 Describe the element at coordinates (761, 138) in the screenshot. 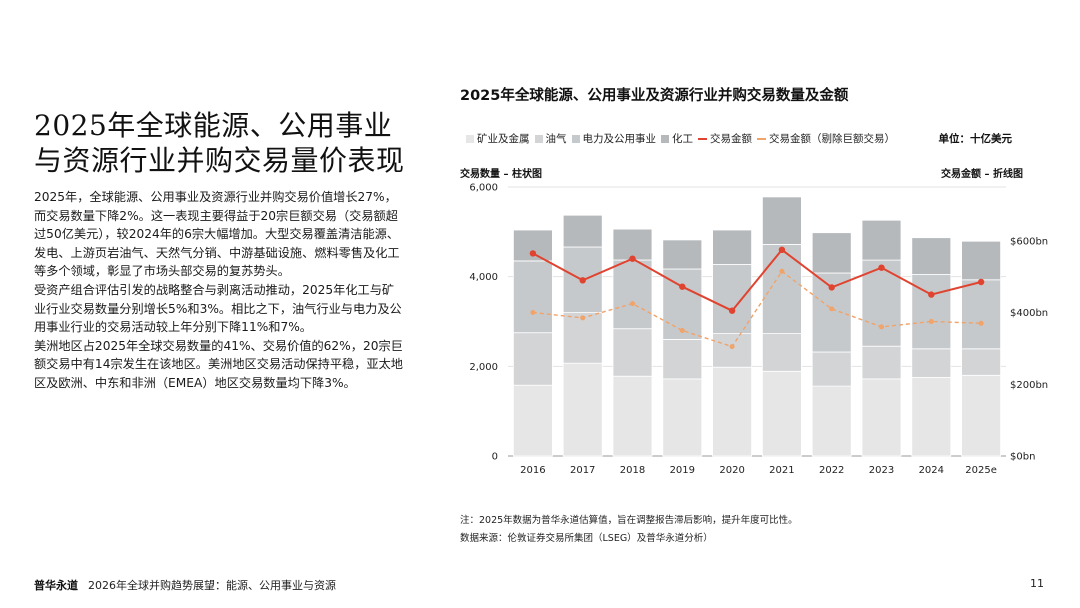

I see `legend-swatch-deal-value-ex` at that location.